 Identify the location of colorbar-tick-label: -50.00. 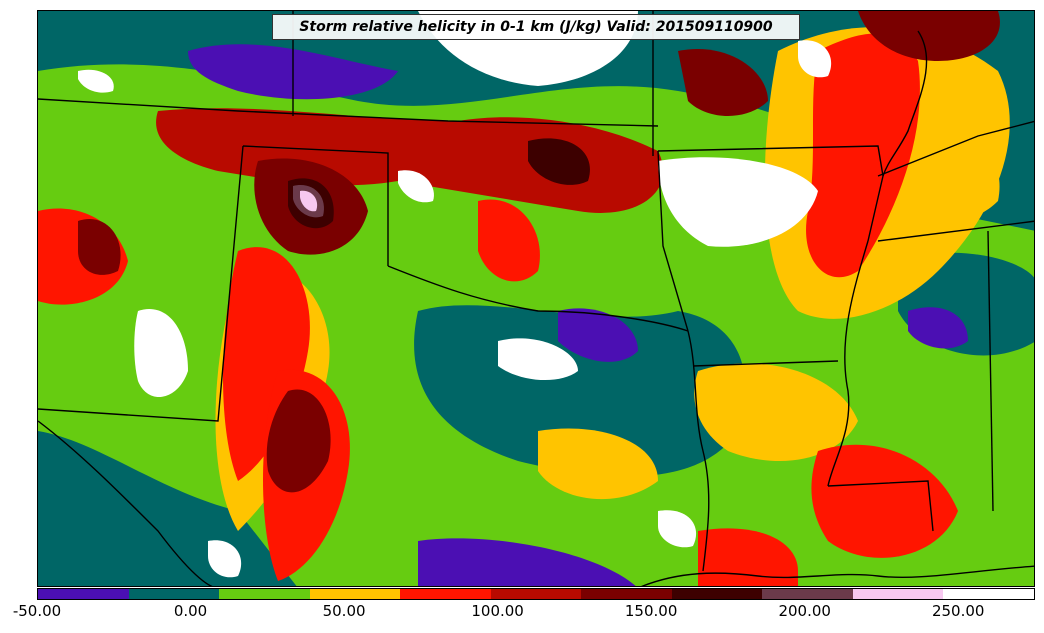
(37, 611).